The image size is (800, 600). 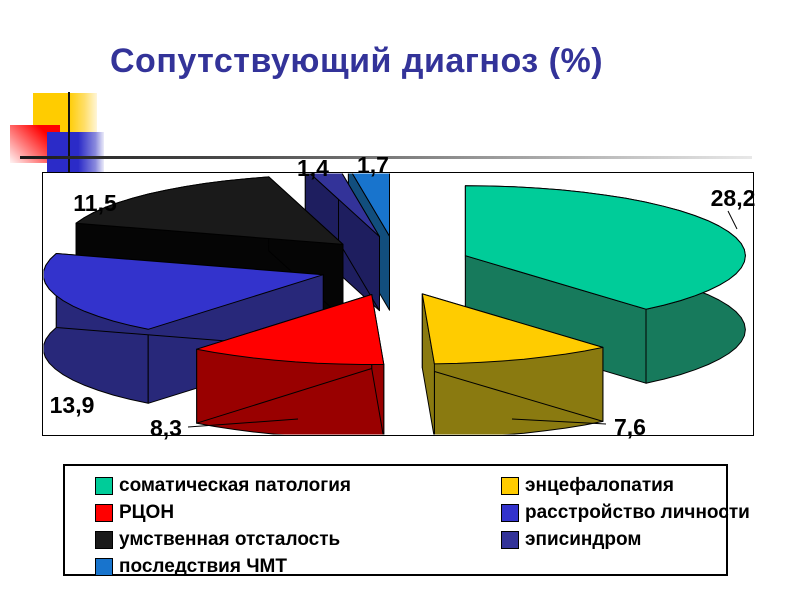 I want to click on legend-item: РЦОН, so click(x=223, y=512).